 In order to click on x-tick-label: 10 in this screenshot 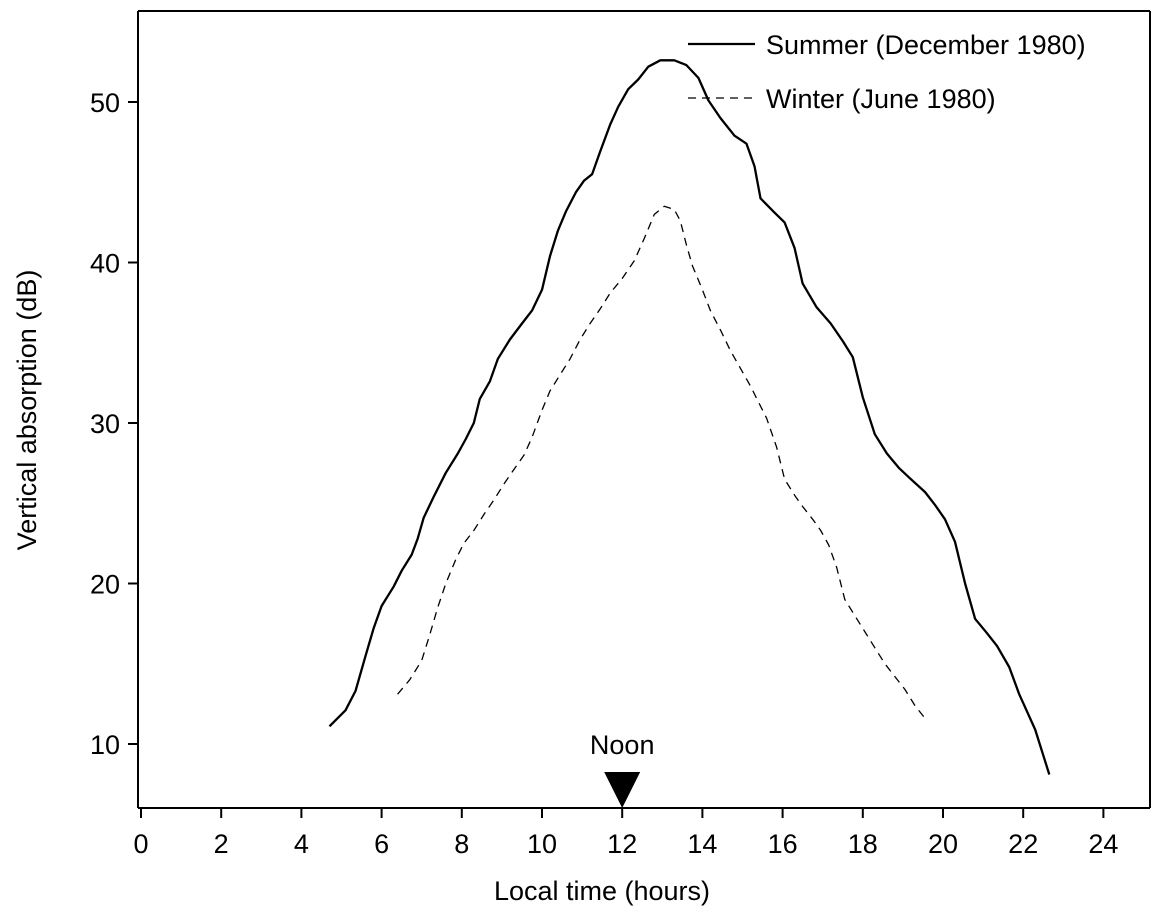, I will do `click(542, 844)`.